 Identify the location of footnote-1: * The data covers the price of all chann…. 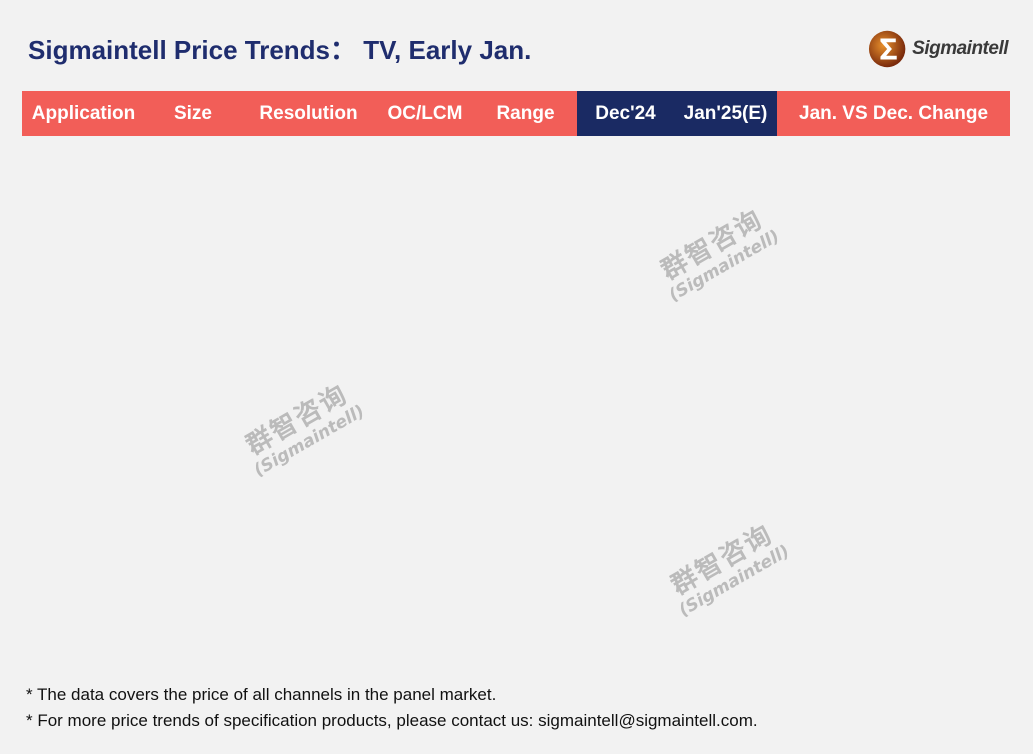
(261, 694).